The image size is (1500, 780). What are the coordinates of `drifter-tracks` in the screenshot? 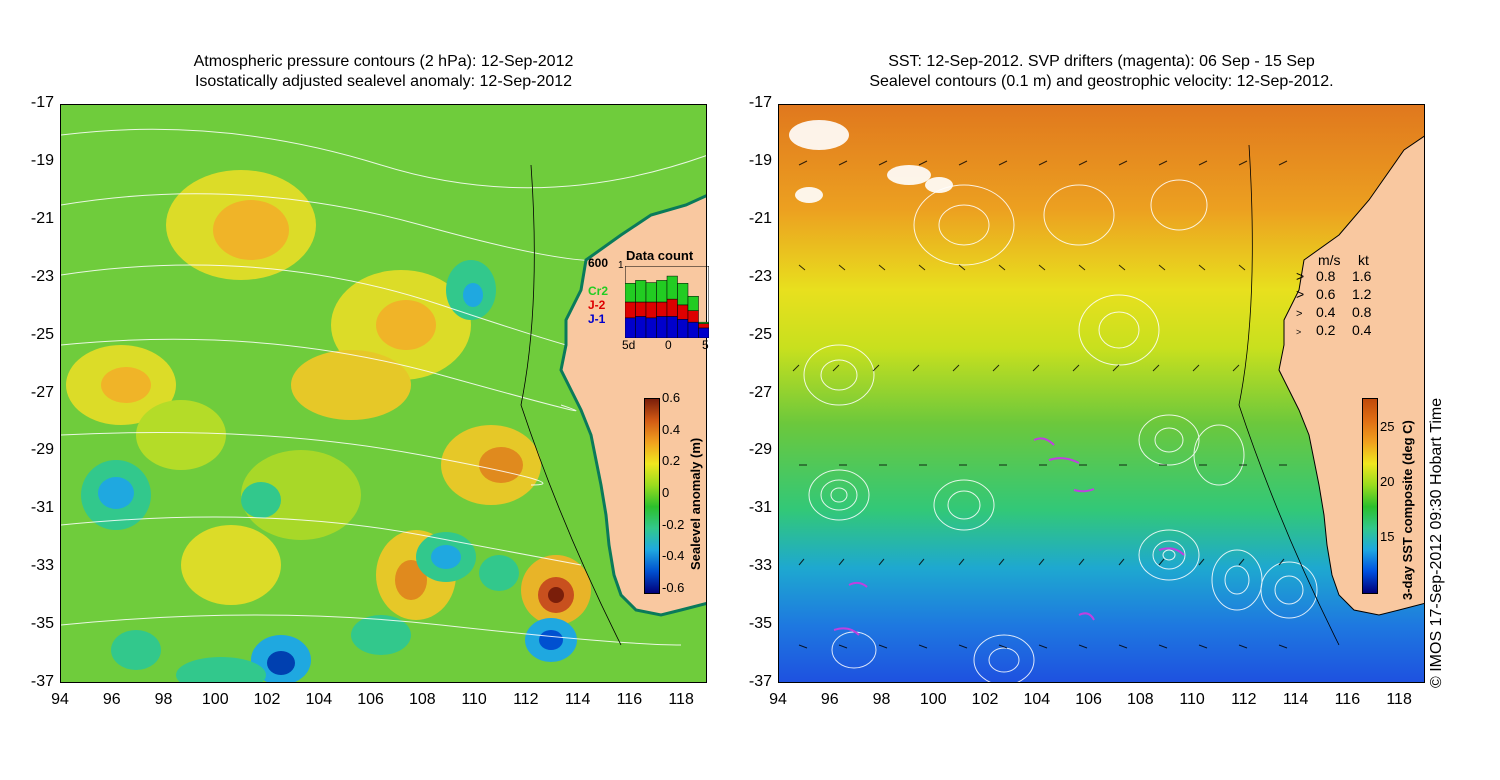 It's located at (1009, 536).